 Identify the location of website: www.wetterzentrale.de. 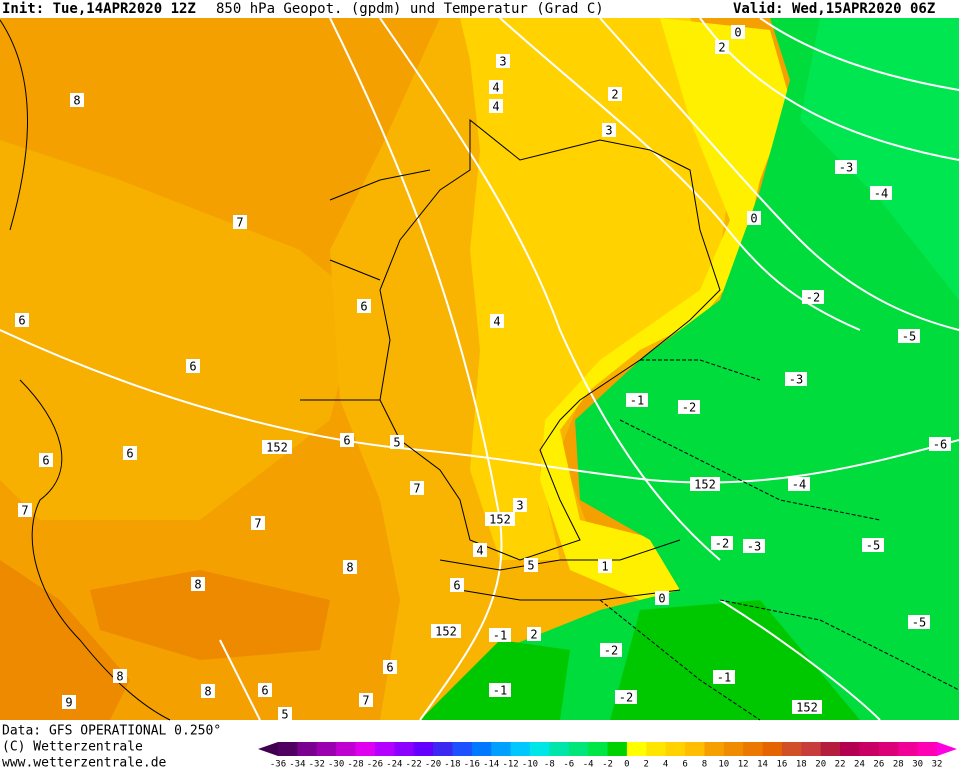
(84, 763).